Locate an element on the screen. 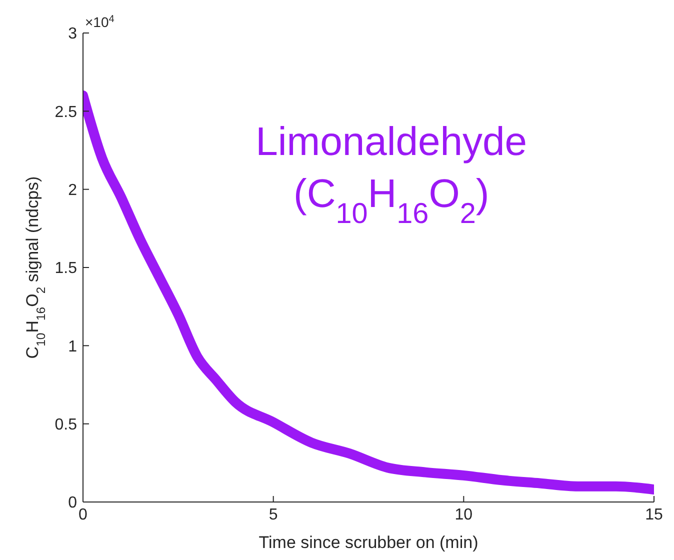 The width and height of the screenshot is (674, 560). y-tick-label: 0.5 is located at coordinates (66, 425).